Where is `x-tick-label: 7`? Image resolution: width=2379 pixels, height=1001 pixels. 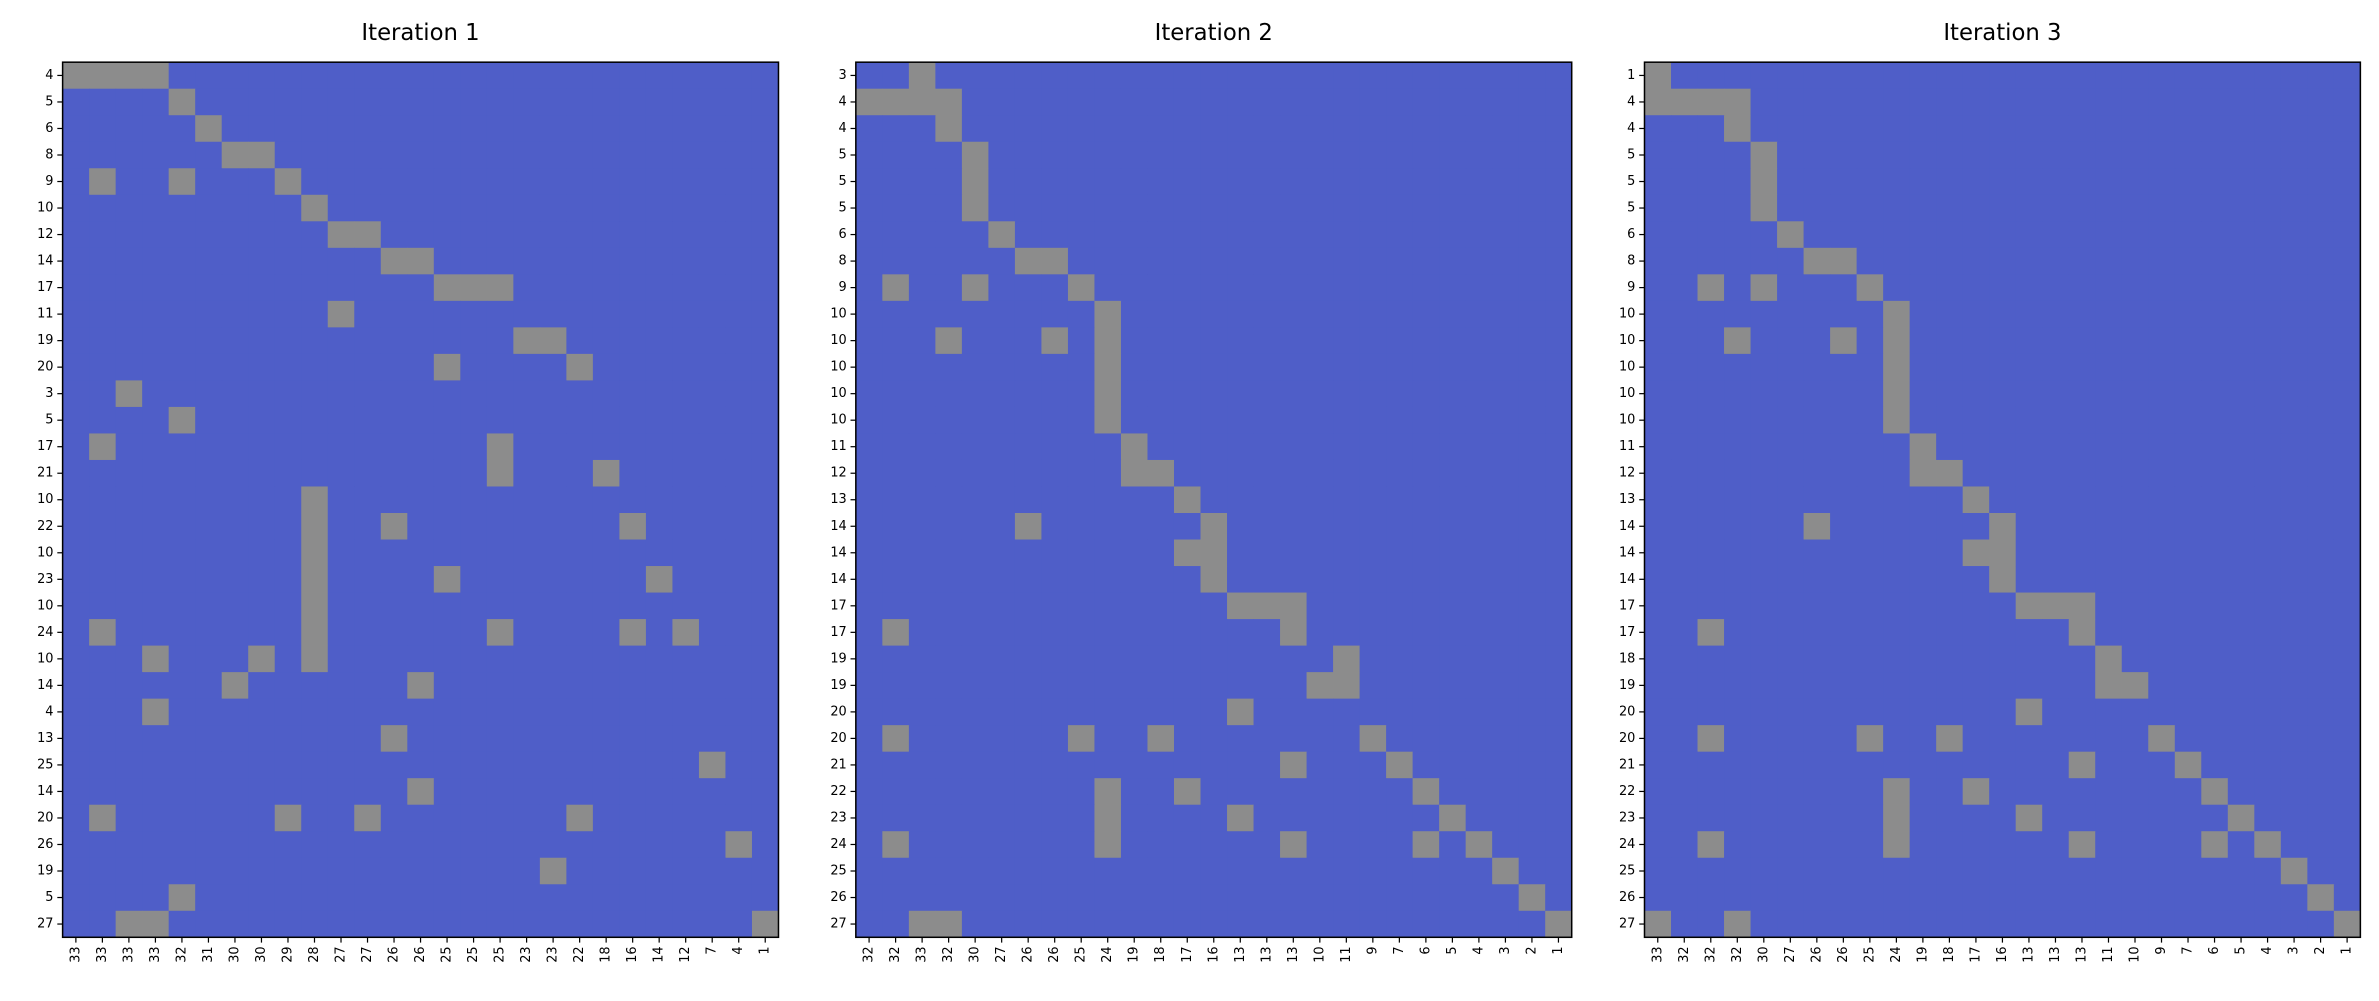
x-tick-label: 7 is located at coordinates (1399, 950).